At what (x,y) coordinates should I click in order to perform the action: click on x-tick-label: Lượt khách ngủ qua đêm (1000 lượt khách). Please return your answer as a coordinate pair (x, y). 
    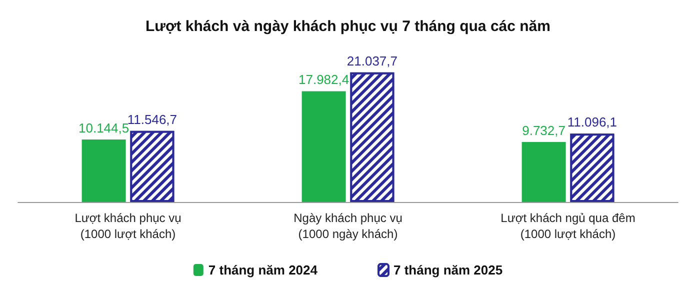
    Looking at the image, I should click on (568, 226).